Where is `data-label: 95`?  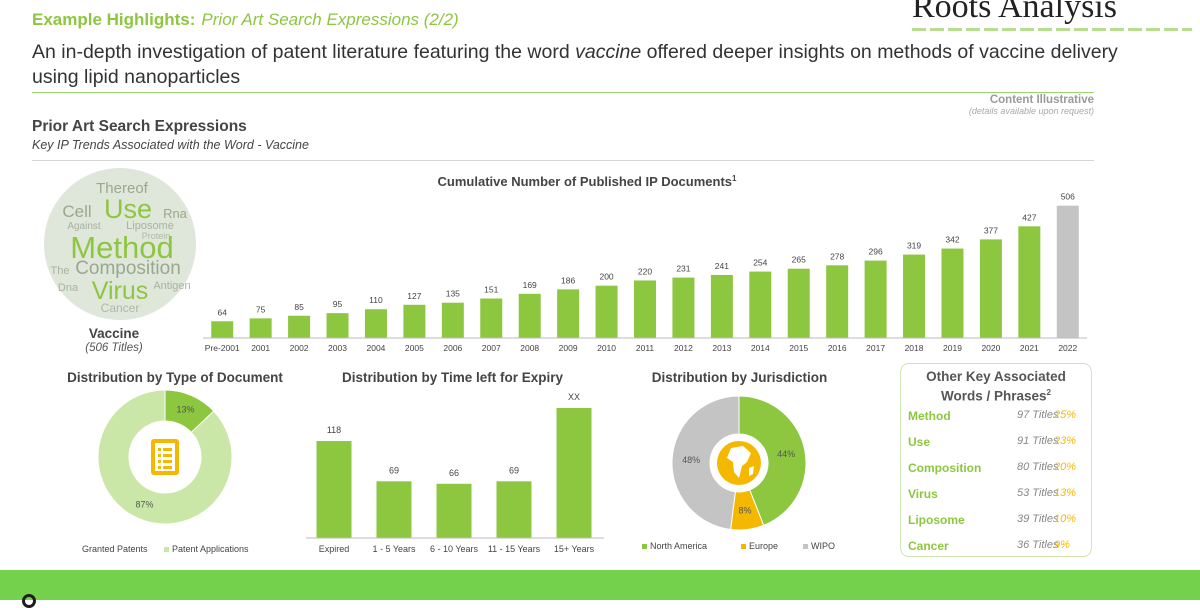
data-label: 95 is located at coordinates (338, 304).